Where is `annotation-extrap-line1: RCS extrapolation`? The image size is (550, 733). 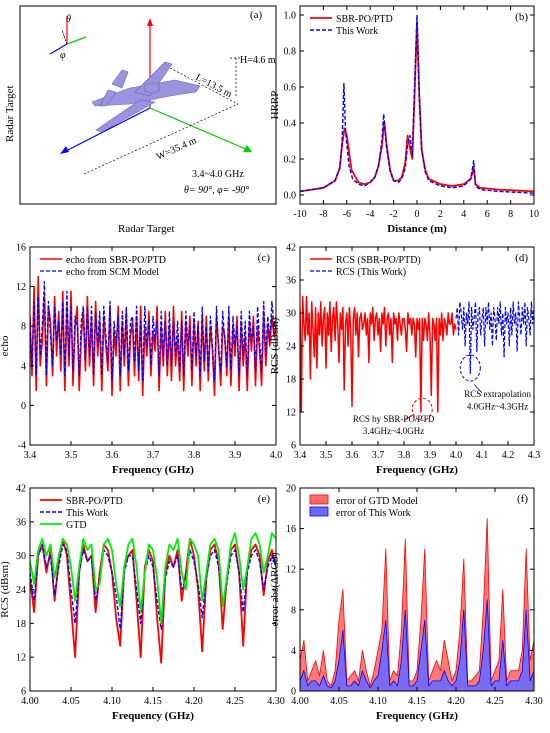 annotation-extrap-line1: RCS extrapolation is located at coordinates (497, 394).